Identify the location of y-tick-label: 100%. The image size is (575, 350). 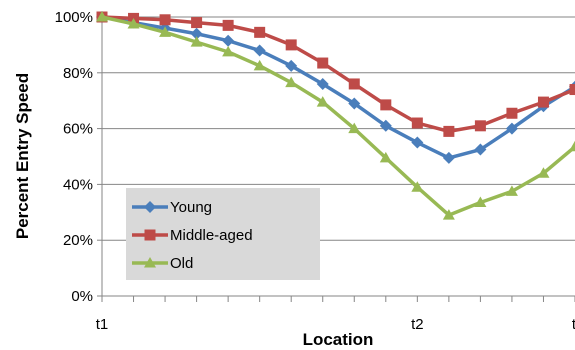
(74, 17).